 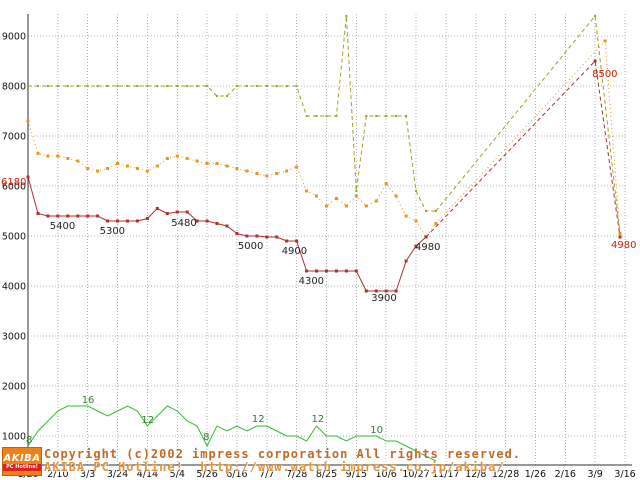 What do you see at coordinates (415, 474) in the screenshot?
I see `x-tick-label: 10/27` at bounding box center [415, 474].